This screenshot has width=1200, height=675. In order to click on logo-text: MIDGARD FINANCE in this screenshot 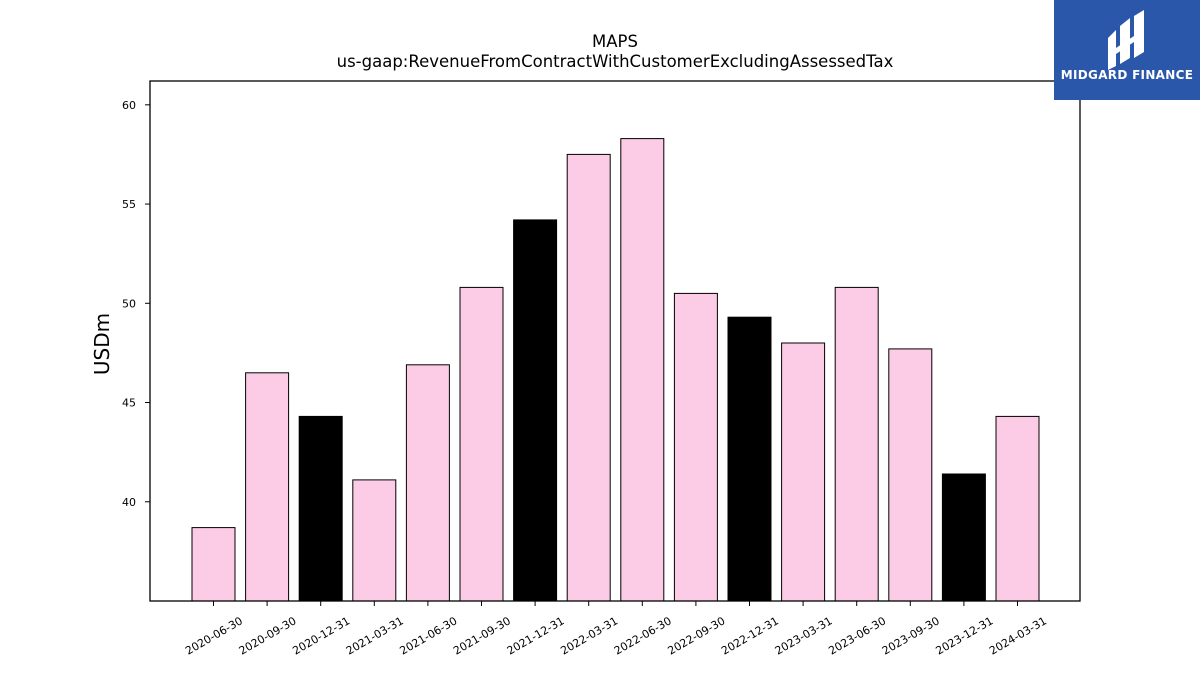, I will do `click(1127, 75)`.